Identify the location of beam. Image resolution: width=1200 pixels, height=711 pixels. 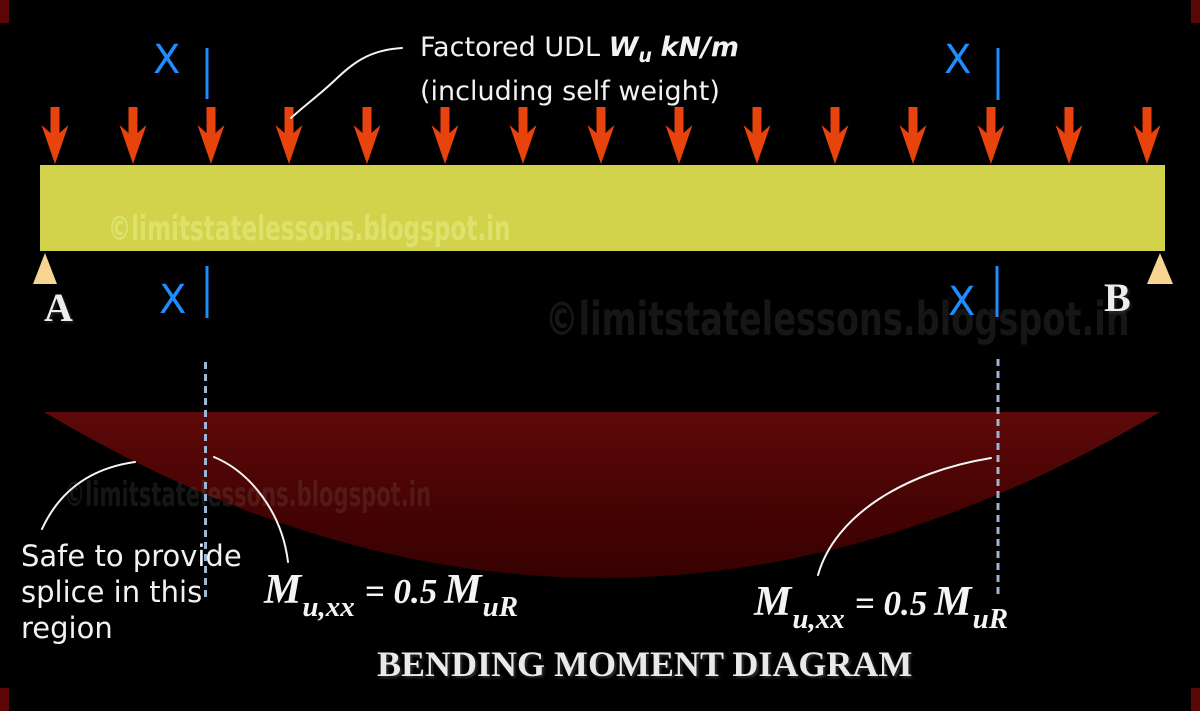
(602, 208).